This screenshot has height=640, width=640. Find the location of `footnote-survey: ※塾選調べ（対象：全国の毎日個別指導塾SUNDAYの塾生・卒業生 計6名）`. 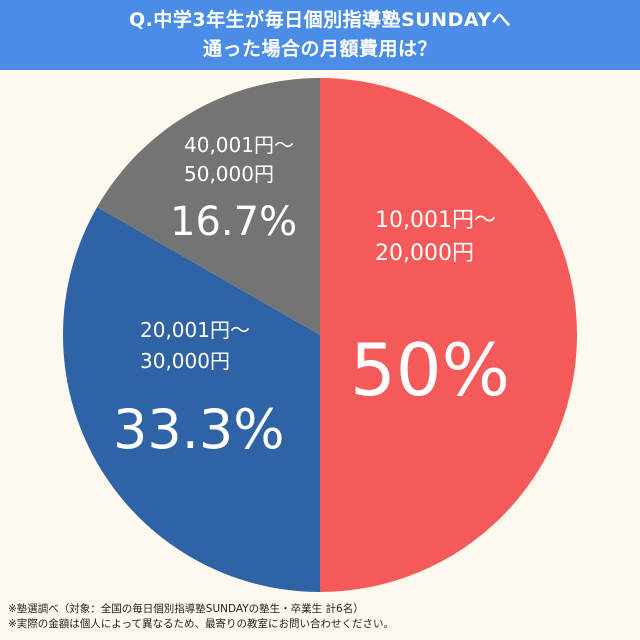

footnote-survey: ※塾選調べ（対象：全国の毎日個別指導塾SUNDAYの塾生・卒業生 計6名） is located at coordinates (186, 609).